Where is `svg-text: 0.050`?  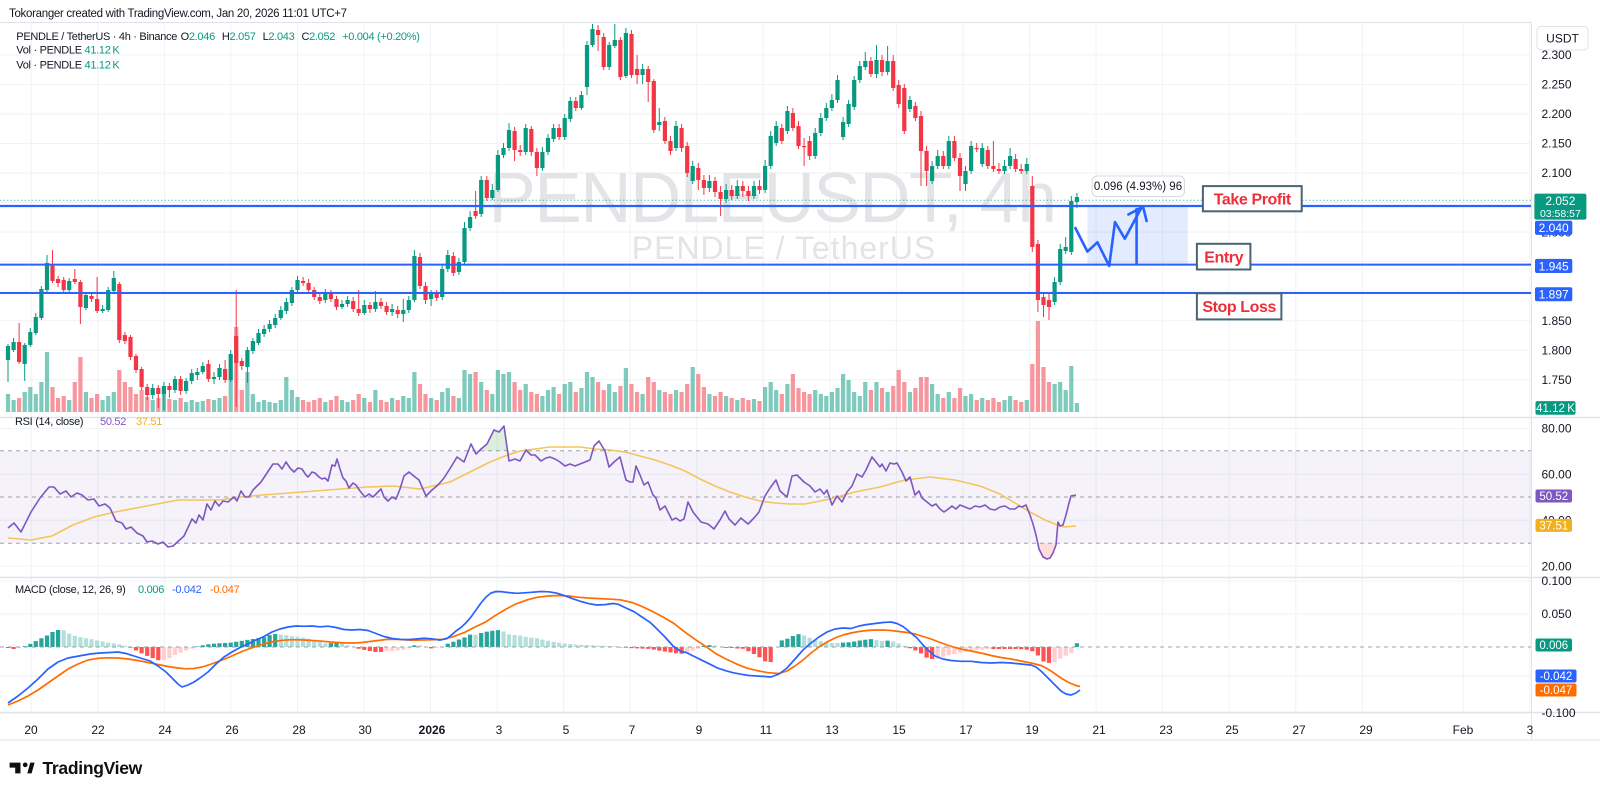 svg-text: 0.050 is located at coordinates (1557, 614).